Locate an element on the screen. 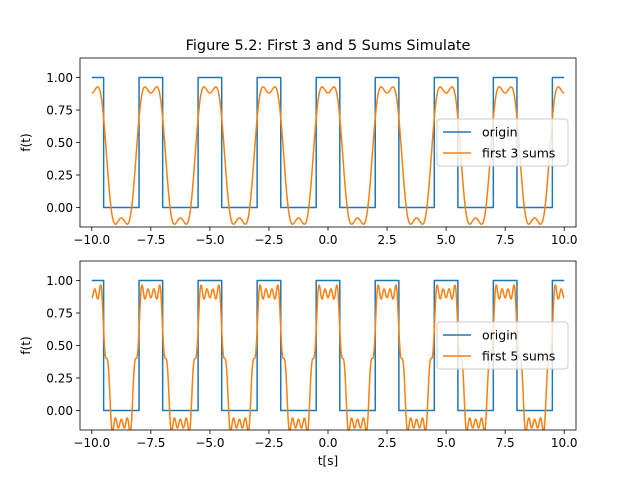 The image size is (640, 480). chart-title: Figure 5.2: First 3 and 5 Sums Simulate is located at coordinates (328, 46).